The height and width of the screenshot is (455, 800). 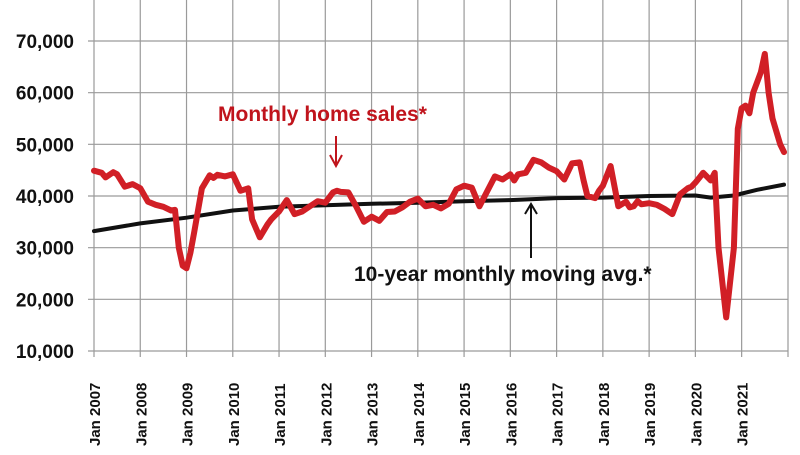 I want to click on x-tick-label: Jan 2007, so click(x=95, y=414).